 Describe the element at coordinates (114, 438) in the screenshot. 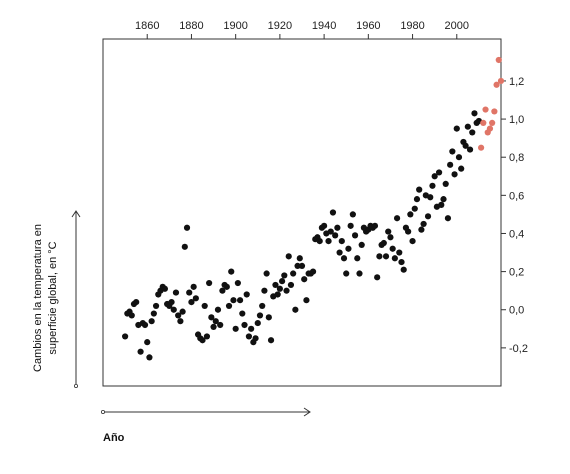

I see `x-axis-title: Año` at that location.